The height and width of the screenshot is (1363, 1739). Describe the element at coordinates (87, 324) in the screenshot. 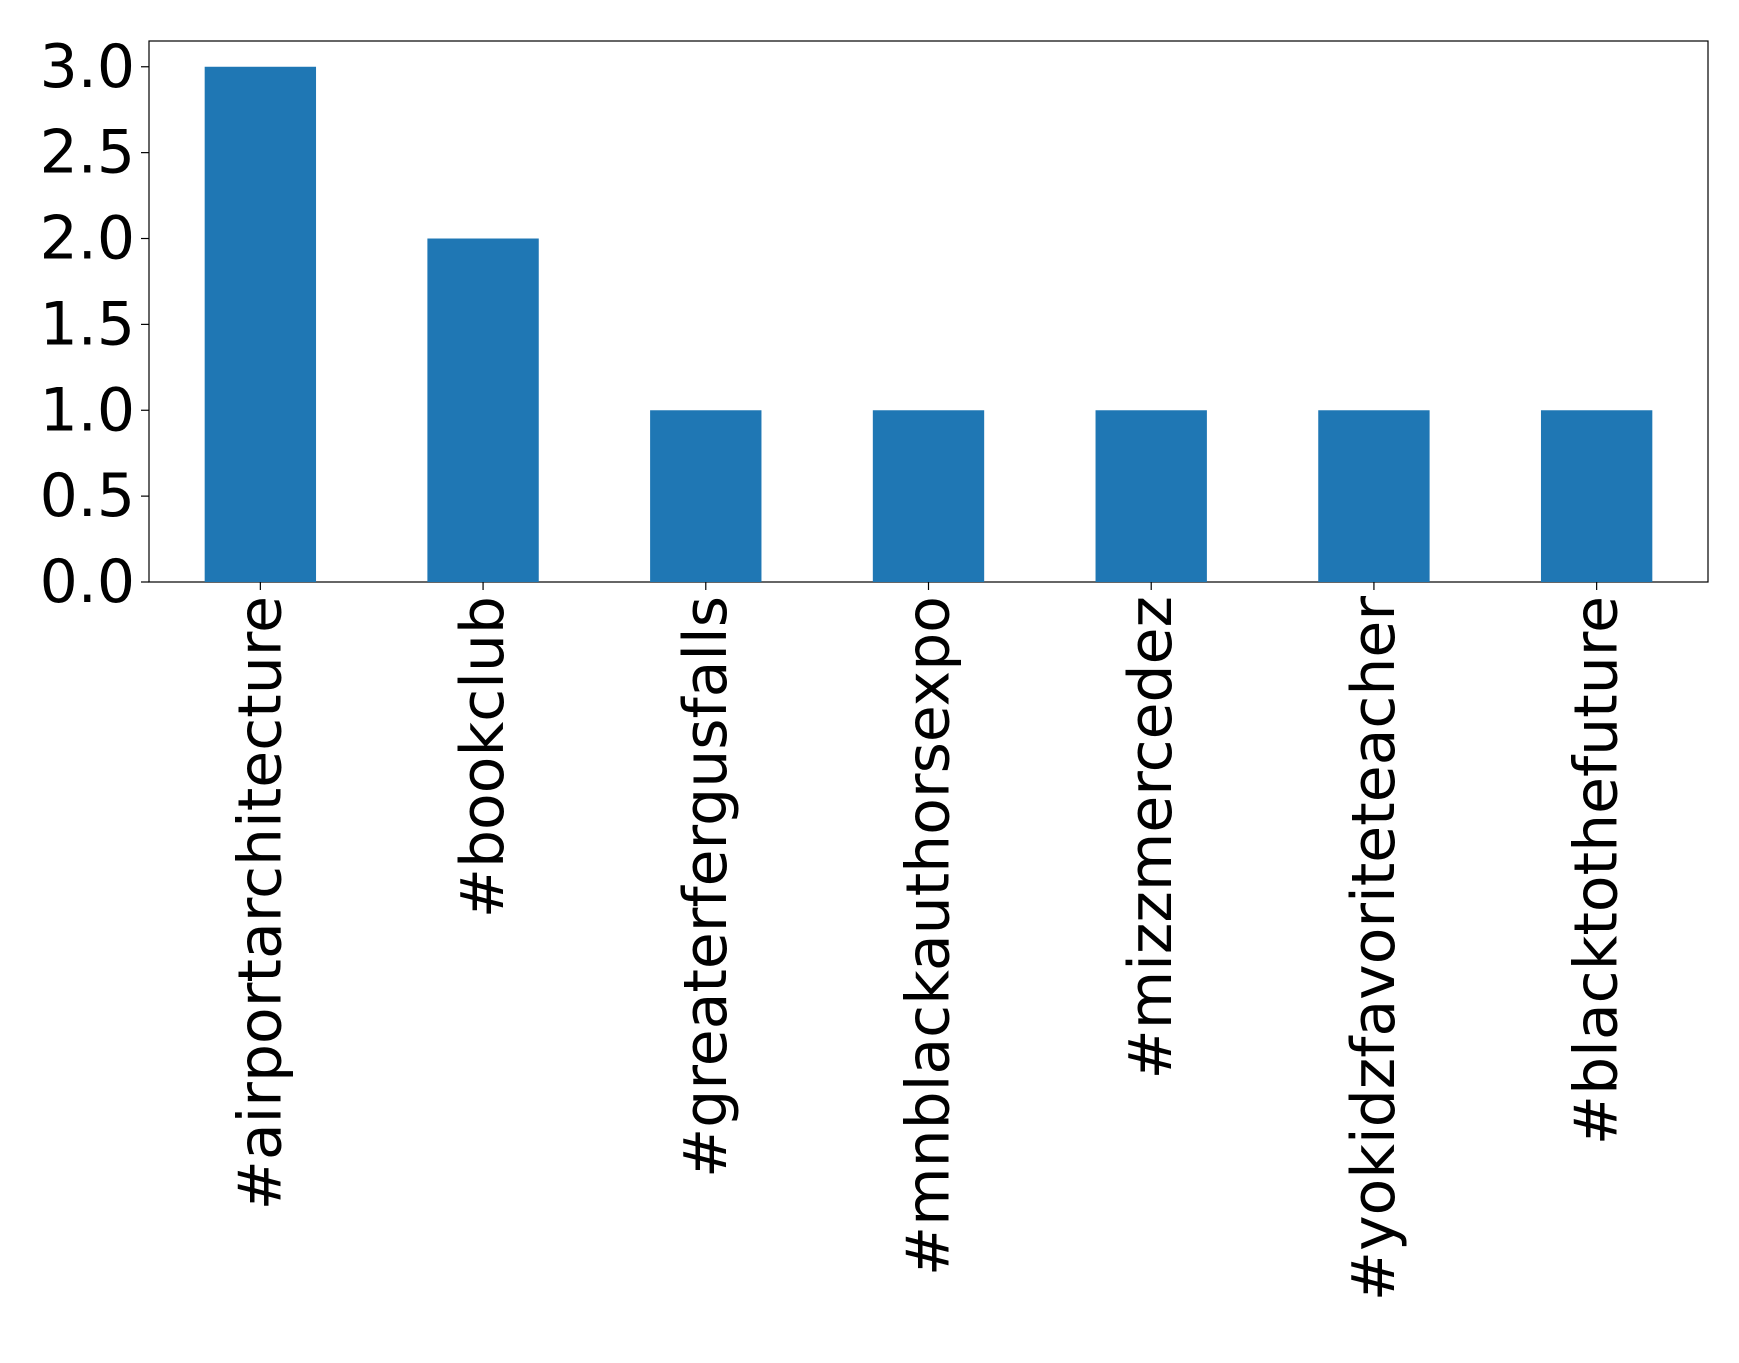

I see `y-tick-label: 1.5` at that location.